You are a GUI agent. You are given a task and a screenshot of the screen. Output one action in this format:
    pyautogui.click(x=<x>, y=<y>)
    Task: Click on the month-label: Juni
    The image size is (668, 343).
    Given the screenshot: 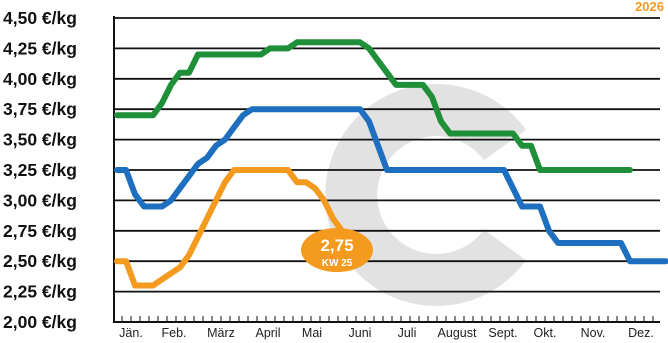 What is the action you would take?
    pyautogui.click(x=360, y=333)
    